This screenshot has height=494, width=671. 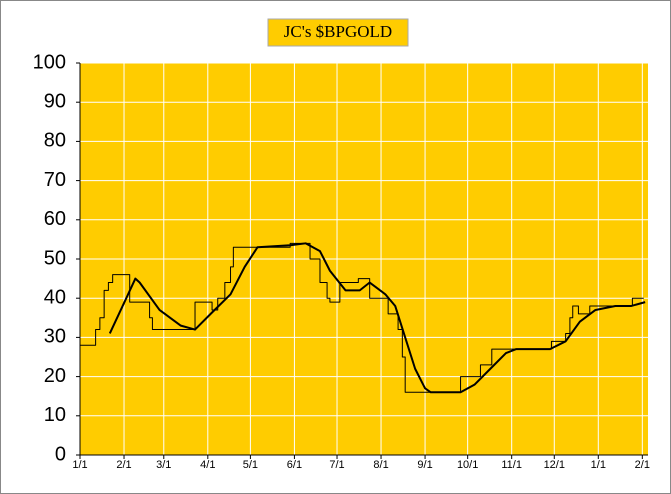 What do you see at coordinates (511, 465) in the screenshot?
I see `x-tick-label: 11/1` at bounding box center [511, 465].